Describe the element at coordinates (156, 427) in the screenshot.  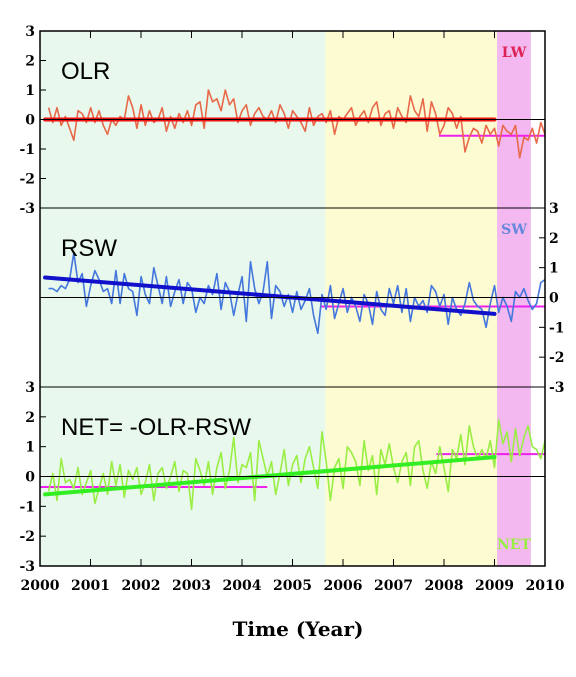
I see `panel-2-title: NET= -OLR-RSW` at that location.